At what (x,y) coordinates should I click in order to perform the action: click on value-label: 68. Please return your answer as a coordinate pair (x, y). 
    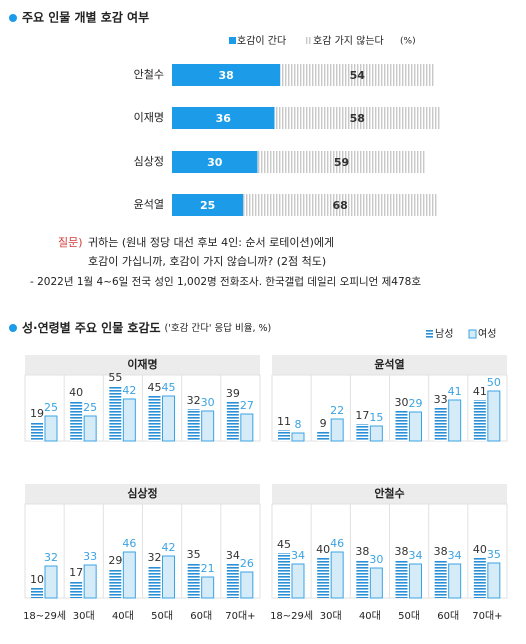
    Looking at the image, I should click on (339, 205).